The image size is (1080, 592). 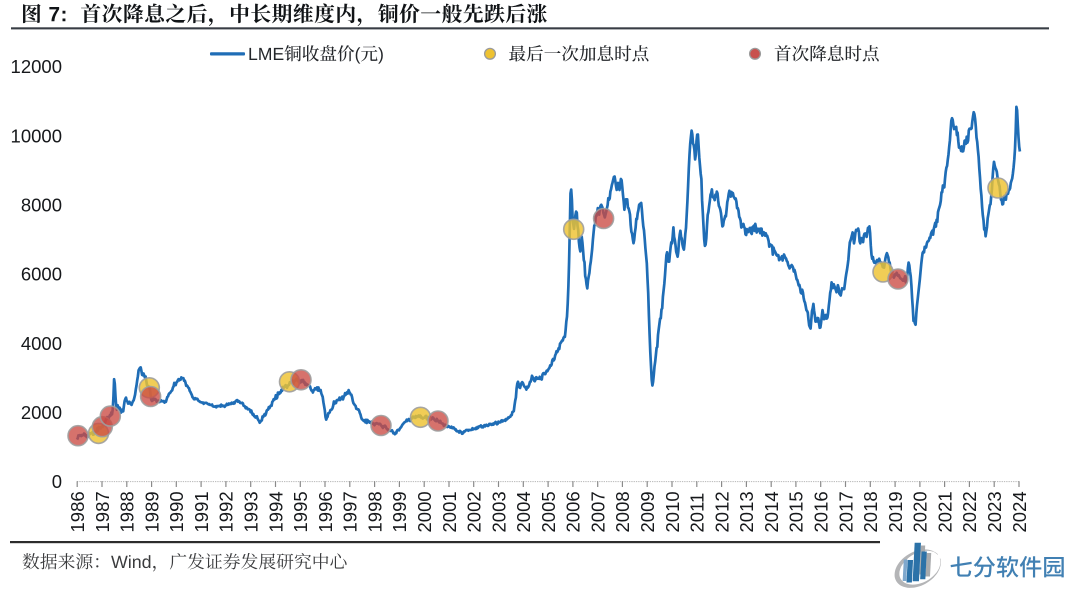 What do you see at coordinates (647, 511) in the screenshot?
I see `svg-text: 2009` at bounding box center [647, 511].